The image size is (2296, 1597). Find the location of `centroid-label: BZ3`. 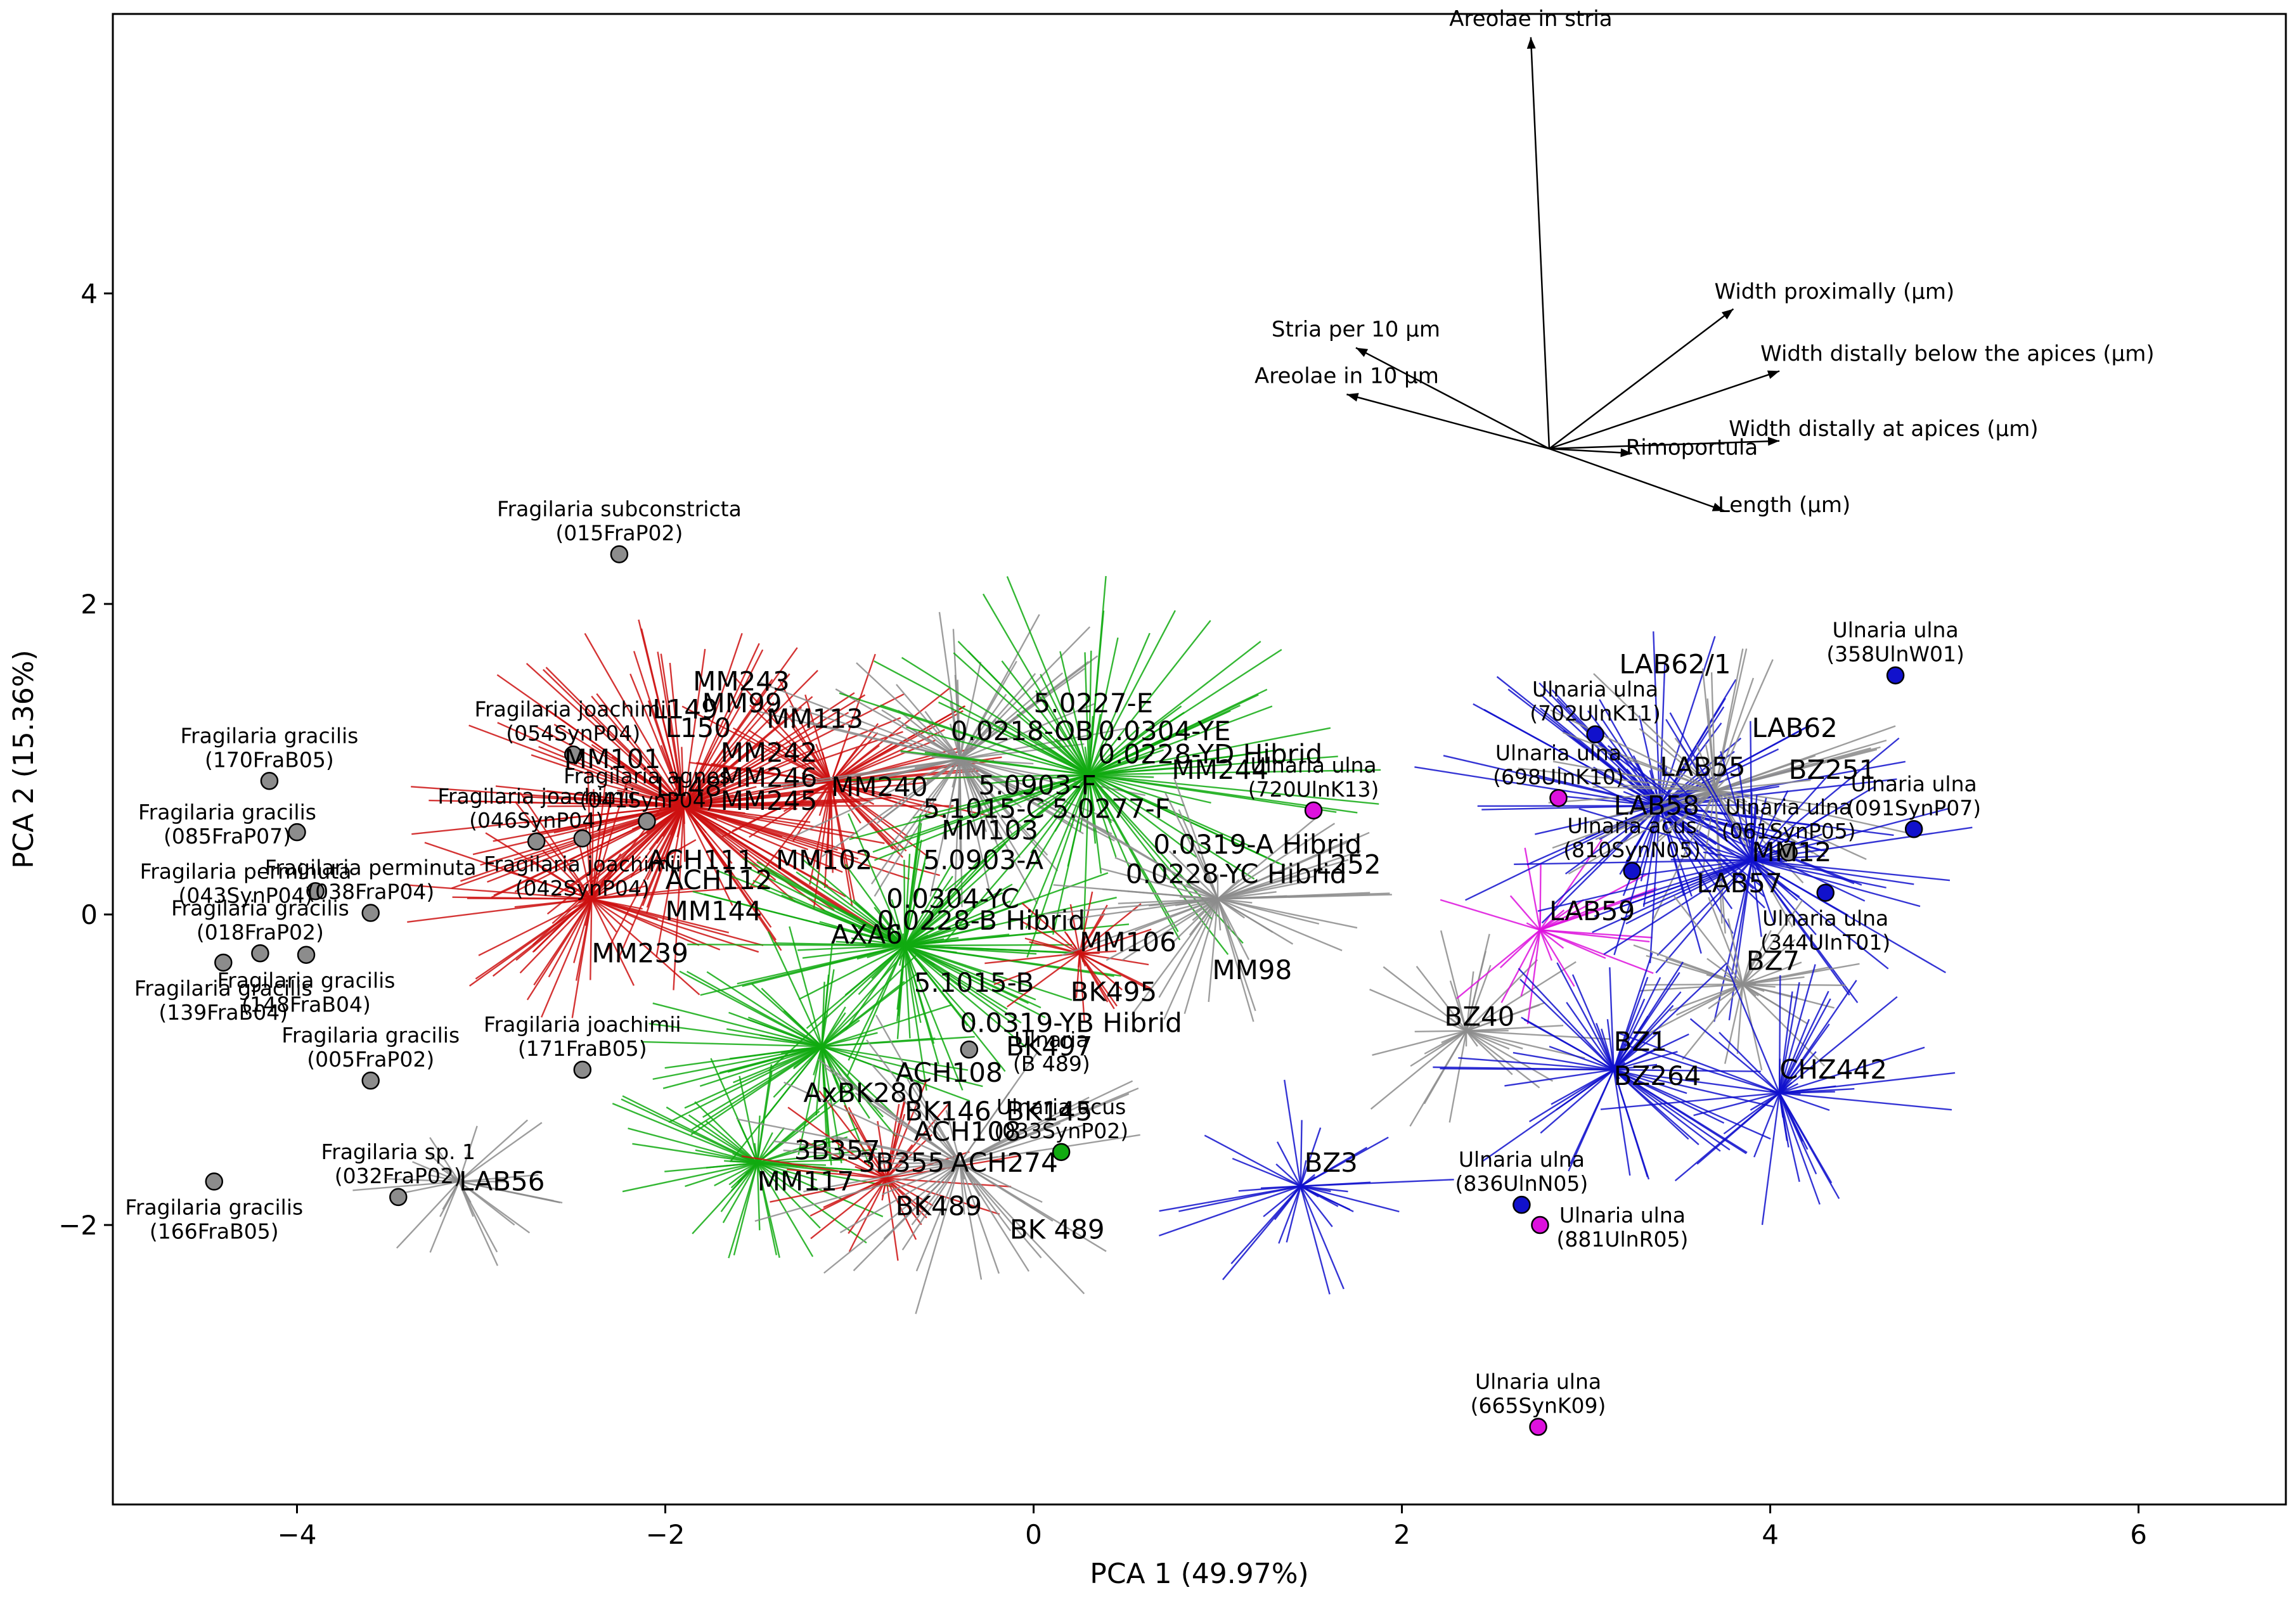

centroid-label: BZ3 is located at coordinates (1331, 1162).